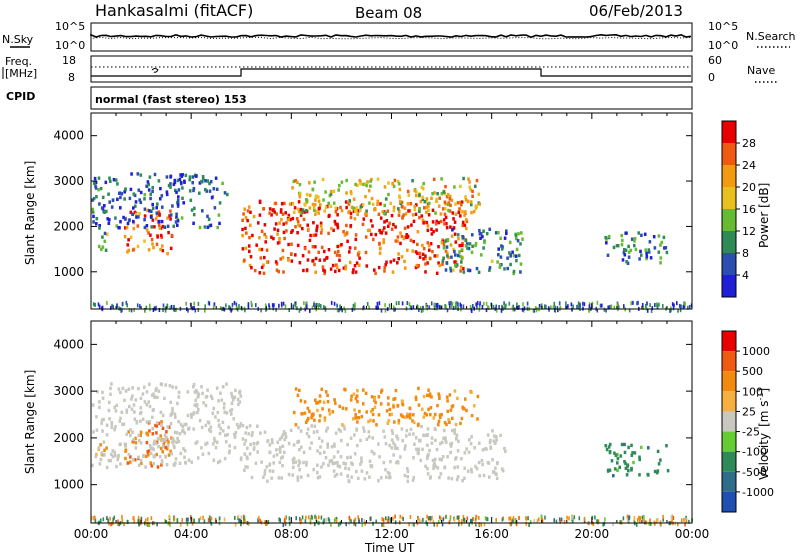 Image resolution: width=800 pixels, height=554 pixels. What do you see at coordinates (751, 432) in the screenshot?
I see `colorbar-tick-label: -25` at bounding box center [751, 432].